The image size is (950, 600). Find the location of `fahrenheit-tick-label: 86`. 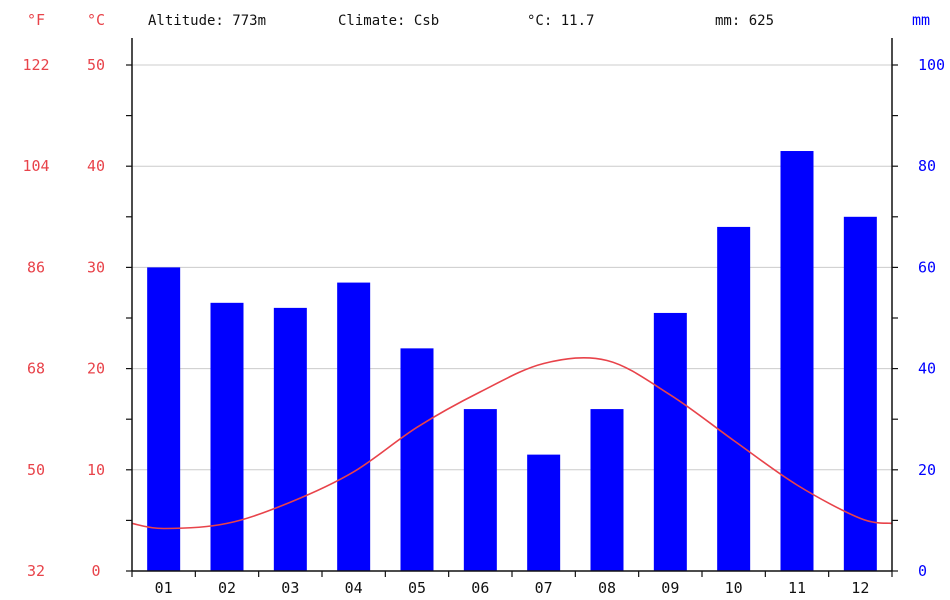

fahrenheit-tick-label: 86 is located at coordinates (36, 267).